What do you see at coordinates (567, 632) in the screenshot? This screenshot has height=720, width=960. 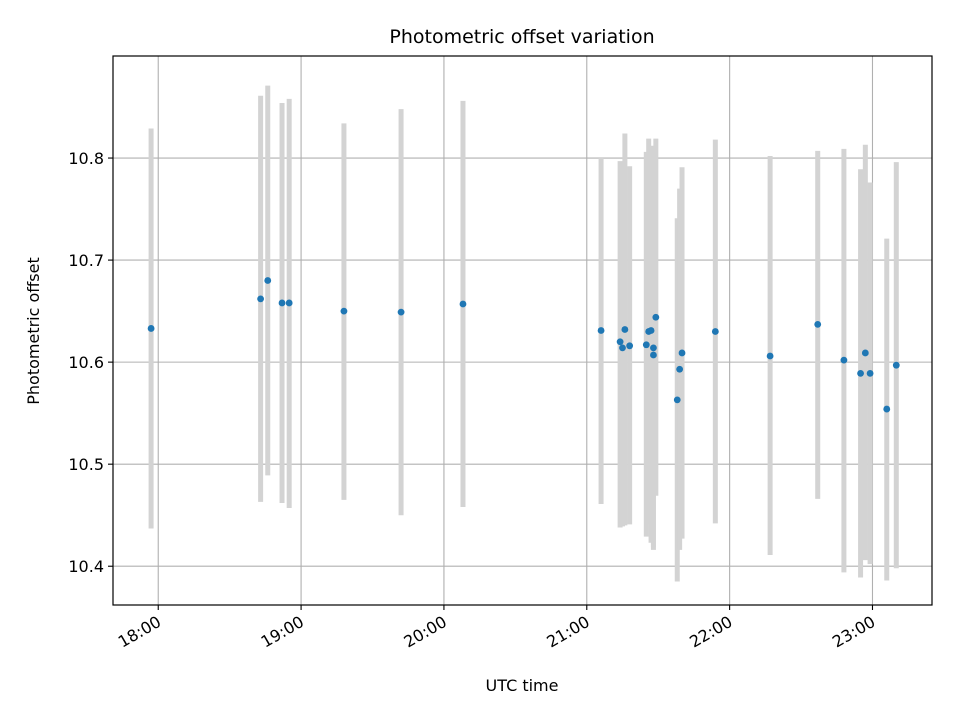 I see `x-tick-label: 21:00` at bounding box center [567, 632].